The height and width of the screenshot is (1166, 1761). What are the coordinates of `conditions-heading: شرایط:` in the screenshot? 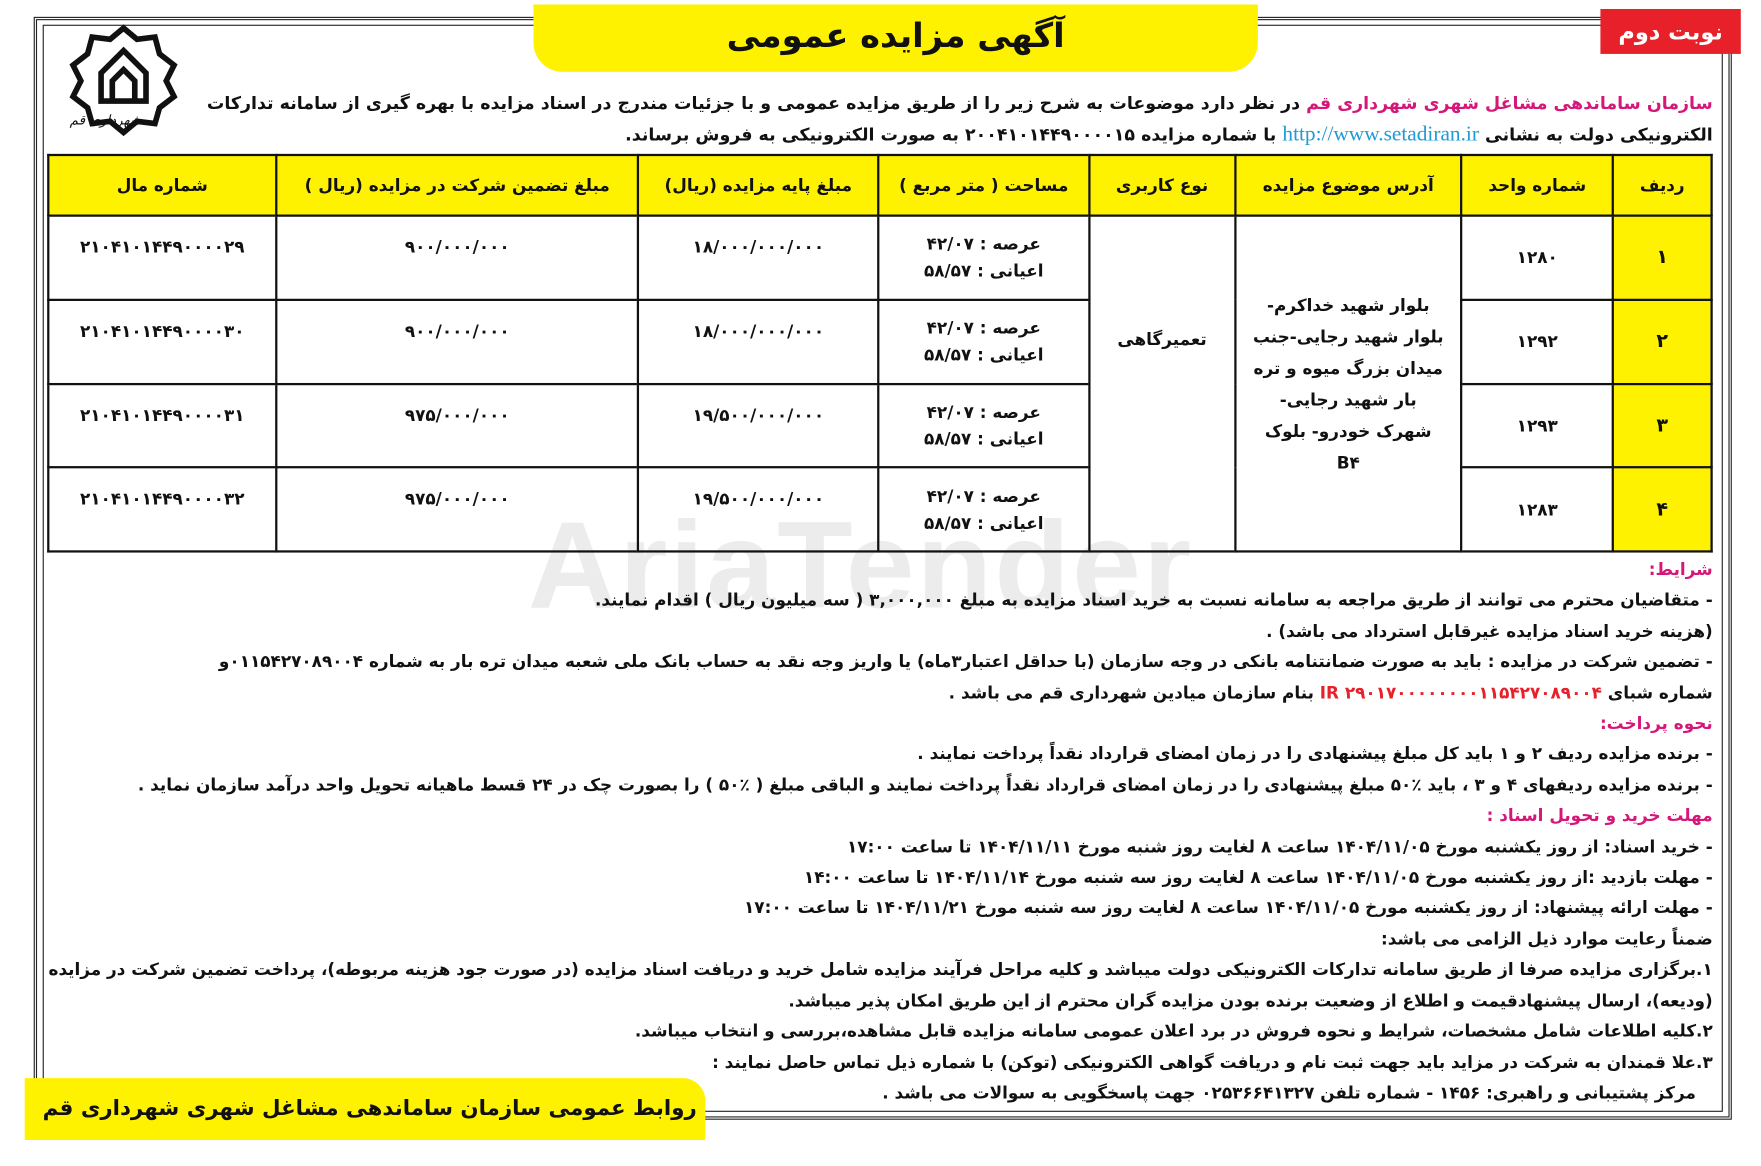 It's located at (1680, 569).